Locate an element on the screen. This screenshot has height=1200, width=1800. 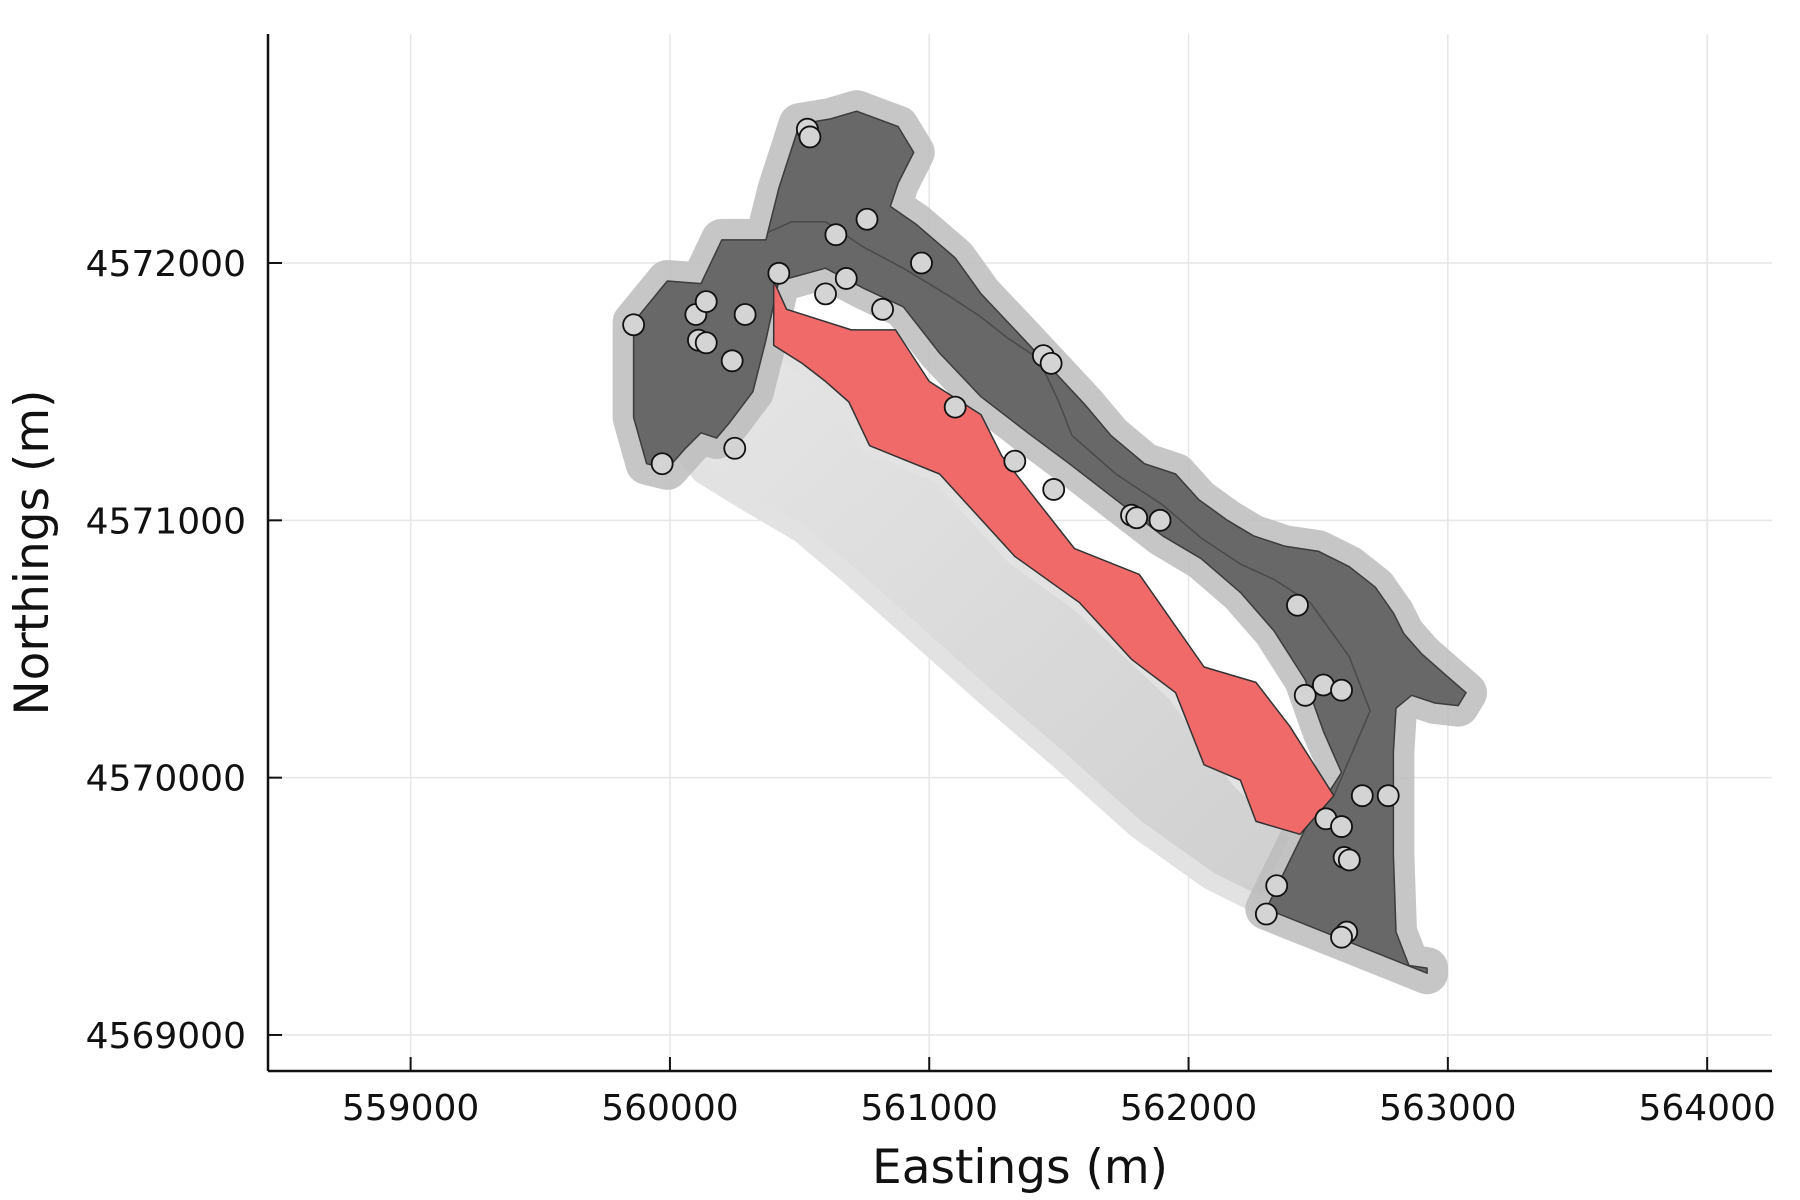
y-tick-label: 4572000 is located at coordinates (166, 264).